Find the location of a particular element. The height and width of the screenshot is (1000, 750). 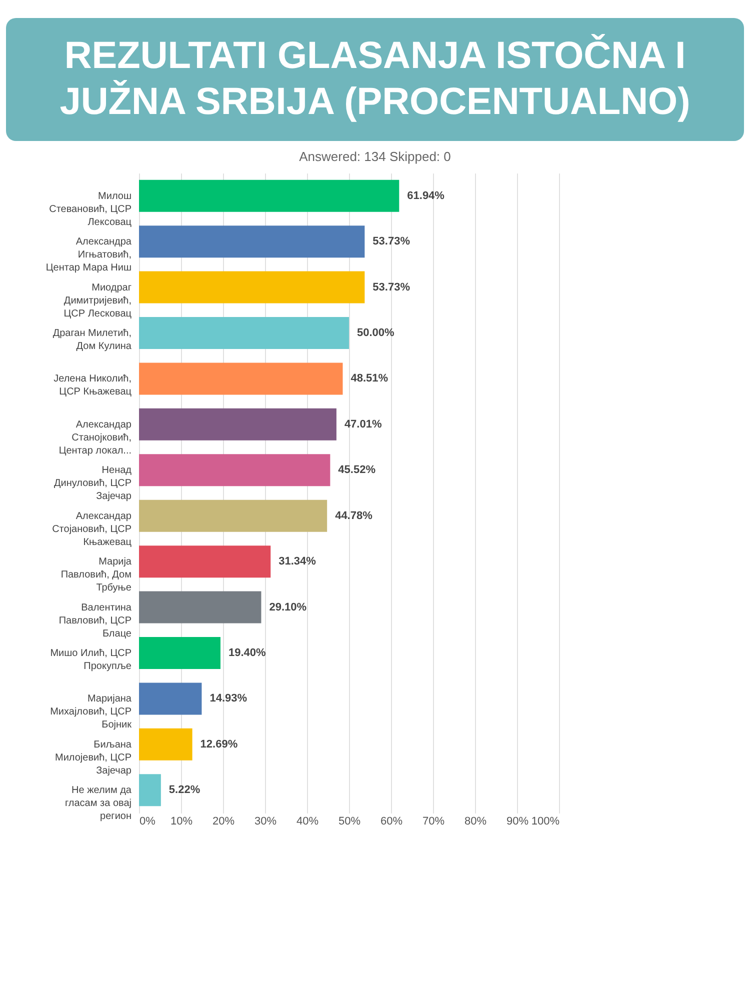

y-tick-label: Александар Стојановић, ЦСР Књажевац is located at coordinates (92, 529).